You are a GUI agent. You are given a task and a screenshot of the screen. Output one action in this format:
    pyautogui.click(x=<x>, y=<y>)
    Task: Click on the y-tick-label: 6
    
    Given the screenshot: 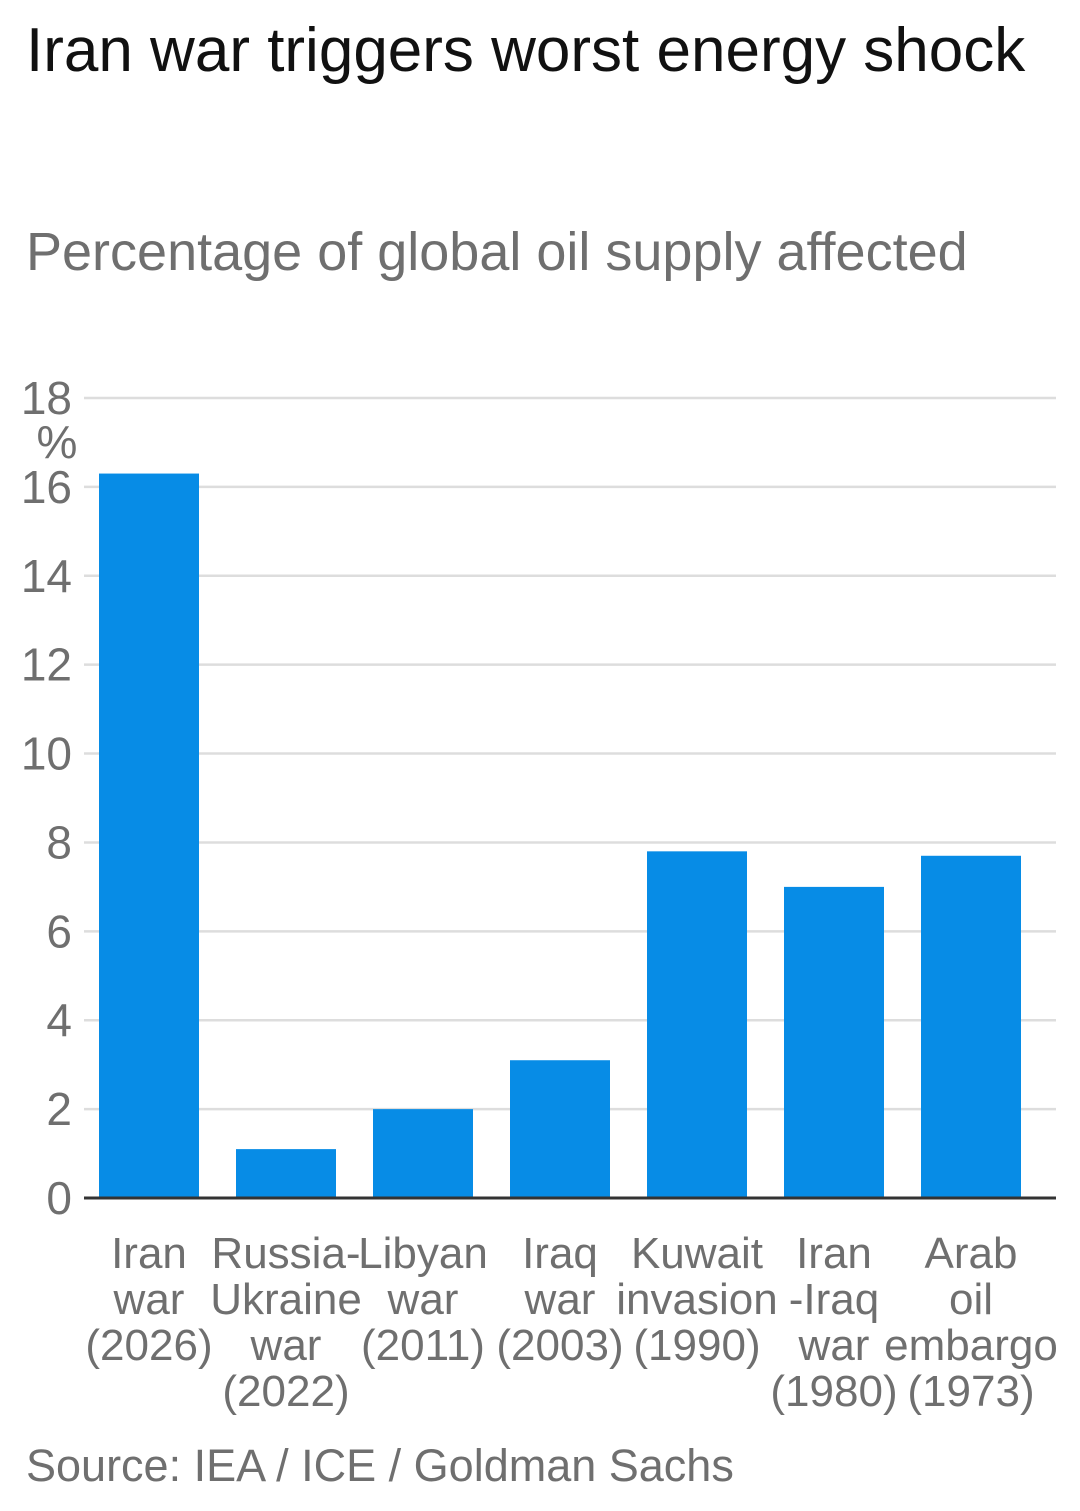 What is the action you would take?
    pyautogui.click(x=59, y=931)
    